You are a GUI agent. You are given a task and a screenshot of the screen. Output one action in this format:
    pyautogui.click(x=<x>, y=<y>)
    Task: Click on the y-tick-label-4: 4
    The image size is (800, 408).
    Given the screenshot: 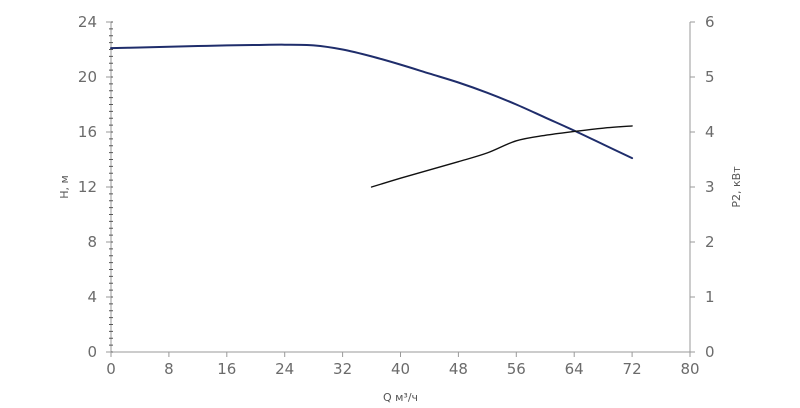 What is the action you would take?
    pyautogui.click(x=92, y=297)
    